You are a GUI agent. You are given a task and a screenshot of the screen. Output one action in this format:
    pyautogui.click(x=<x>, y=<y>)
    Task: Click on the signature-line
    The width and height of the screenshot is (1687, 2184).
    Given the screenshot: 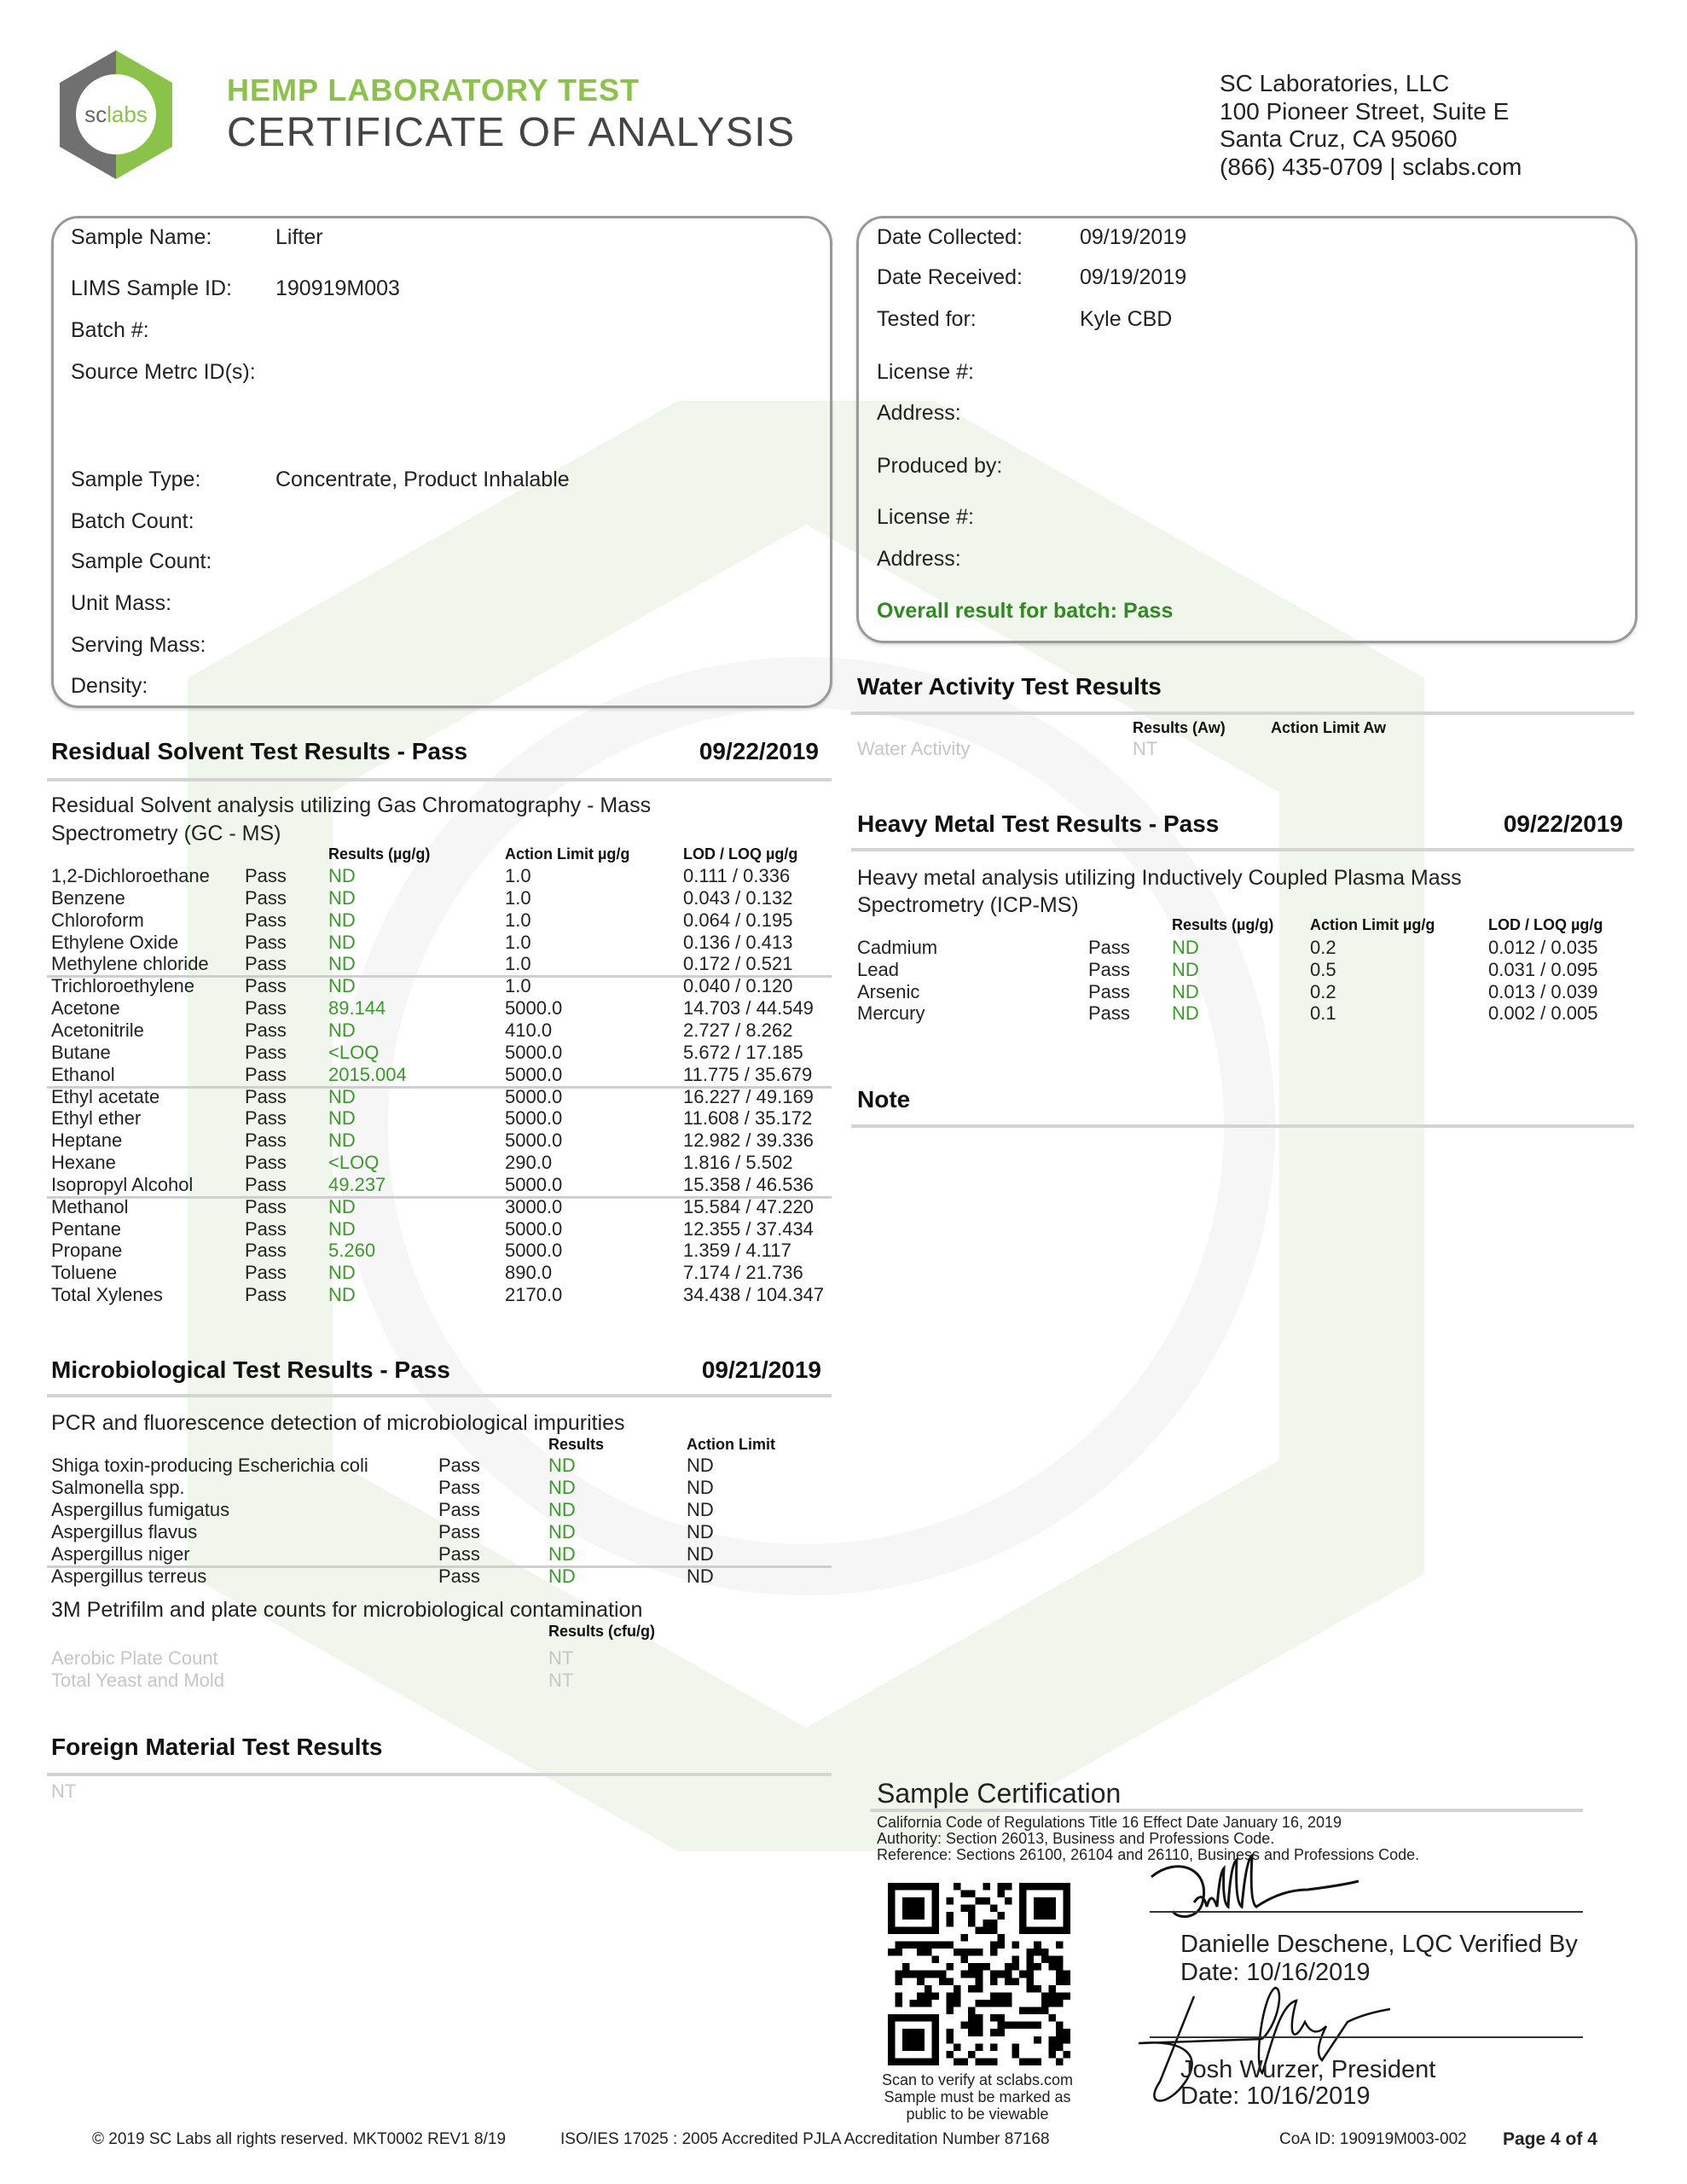 What is the action you would take?
    pyautogui.click(x=1366, y=2037)
    